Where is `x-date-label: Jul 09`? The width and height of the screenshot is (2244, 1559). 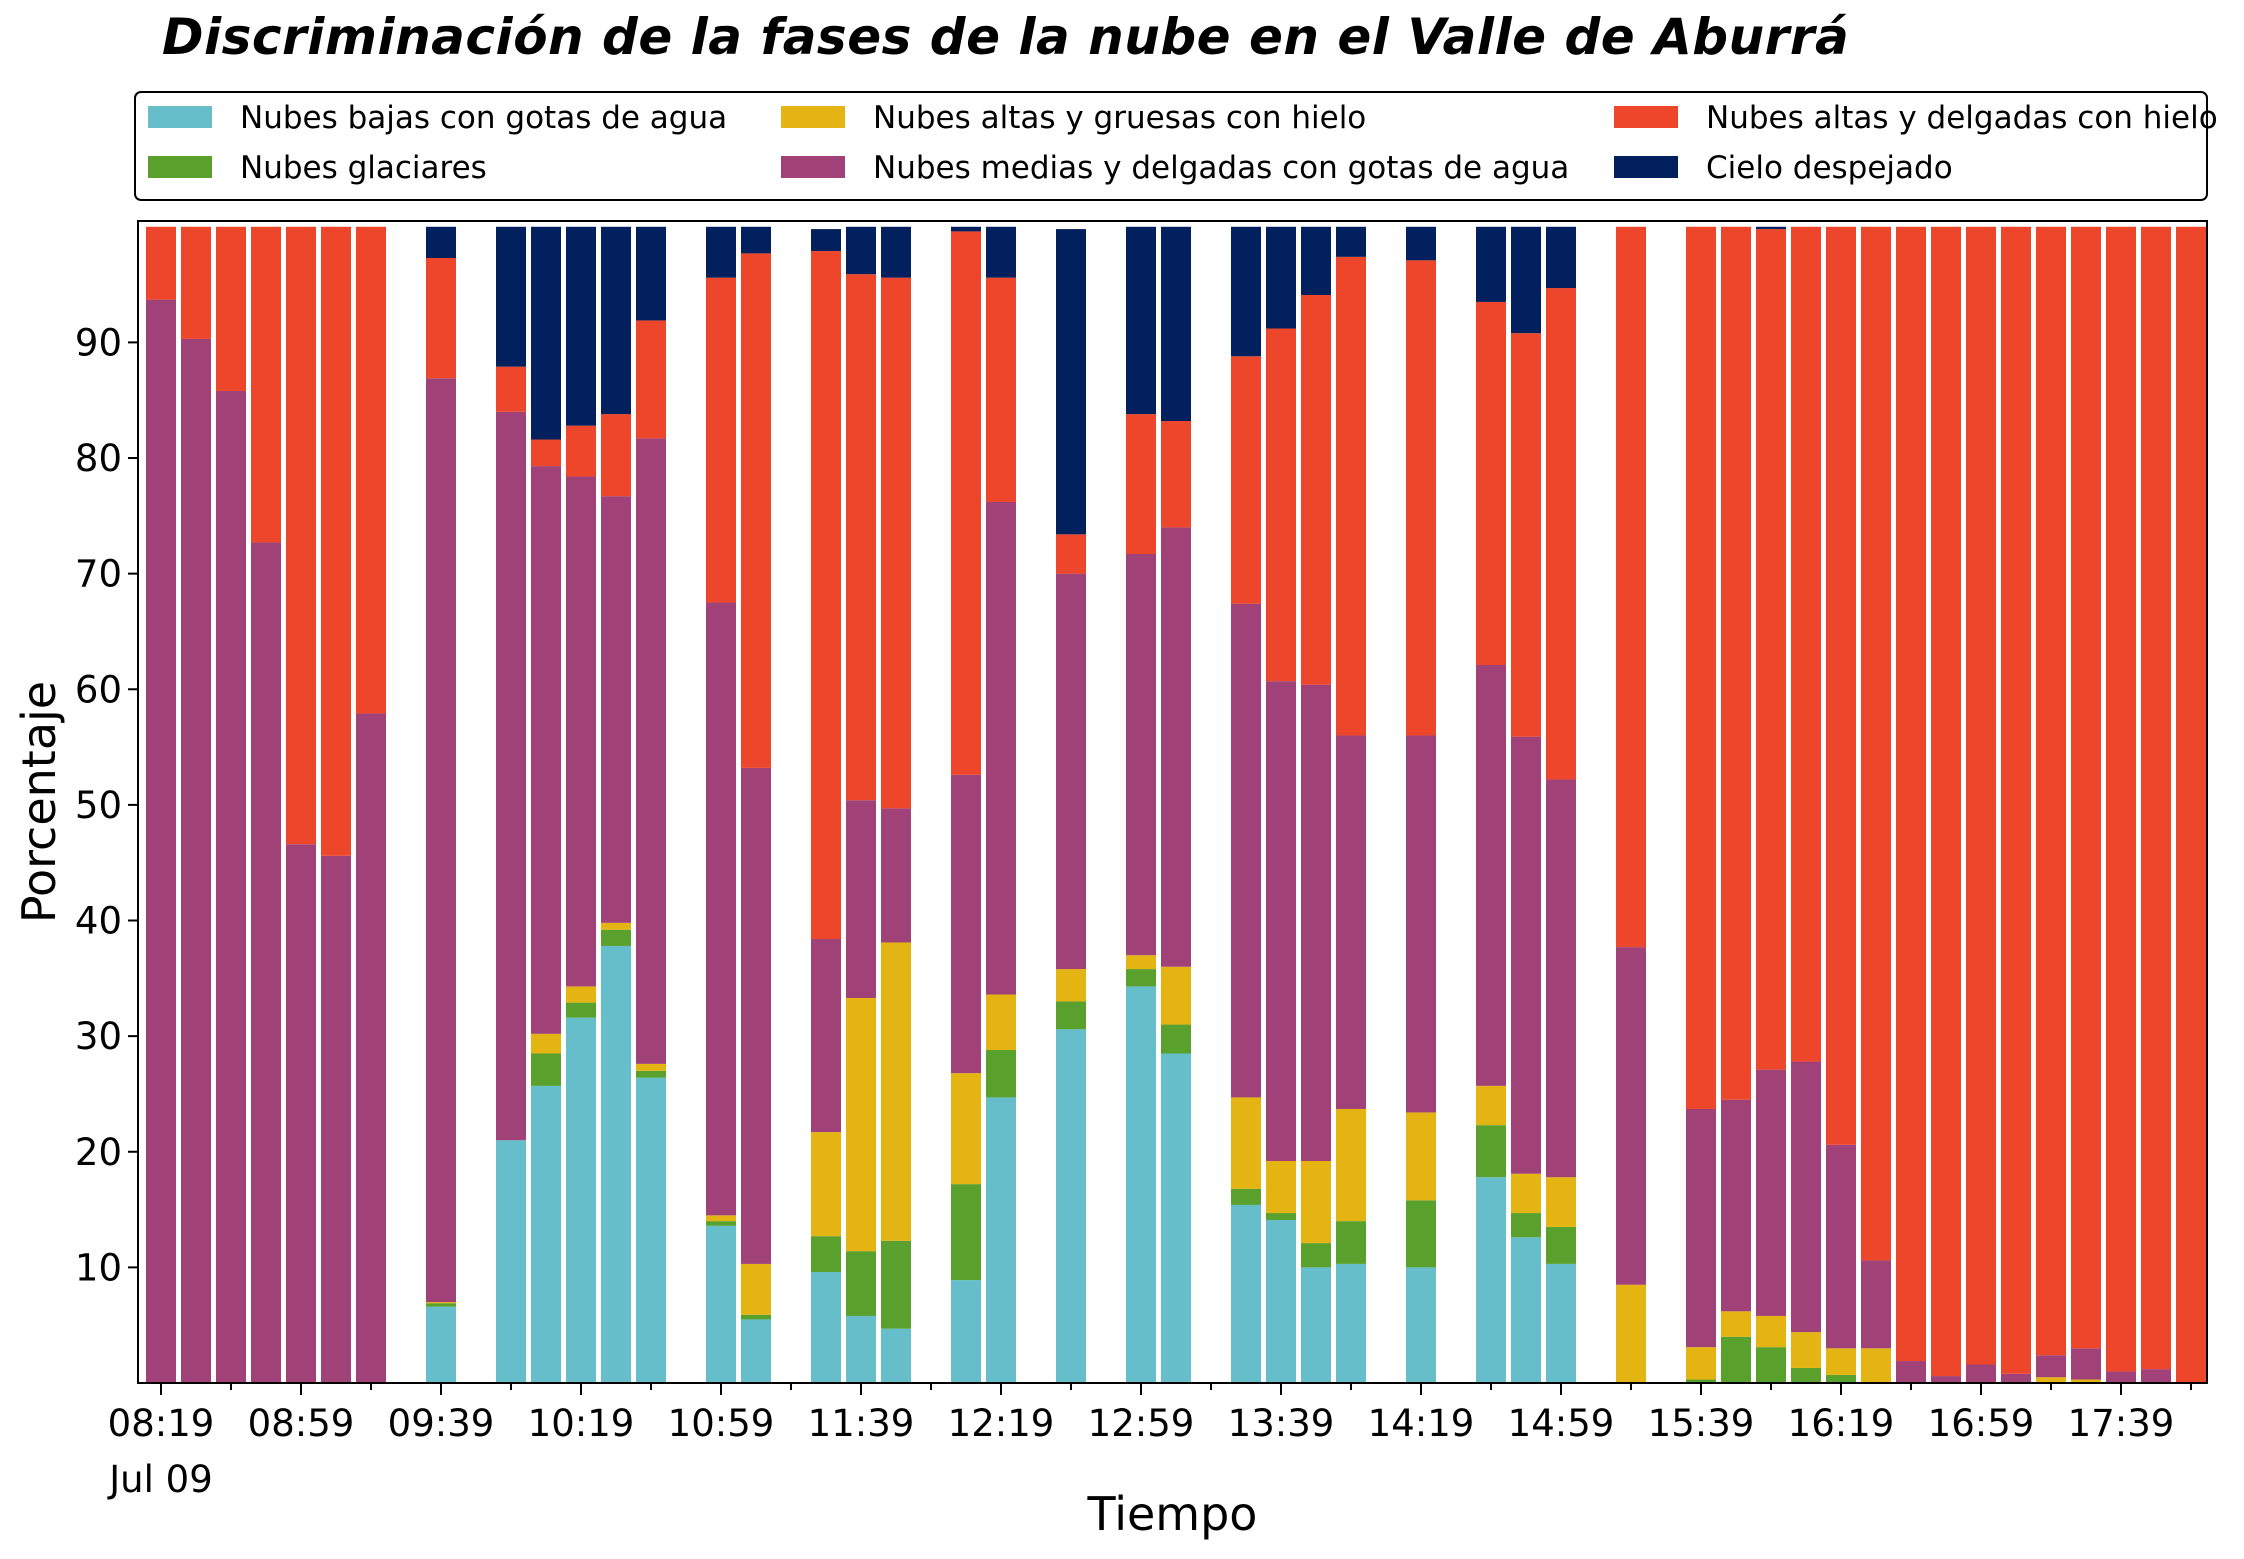
x-date-label: Jul 09 is located at coordinates (159, 1479).